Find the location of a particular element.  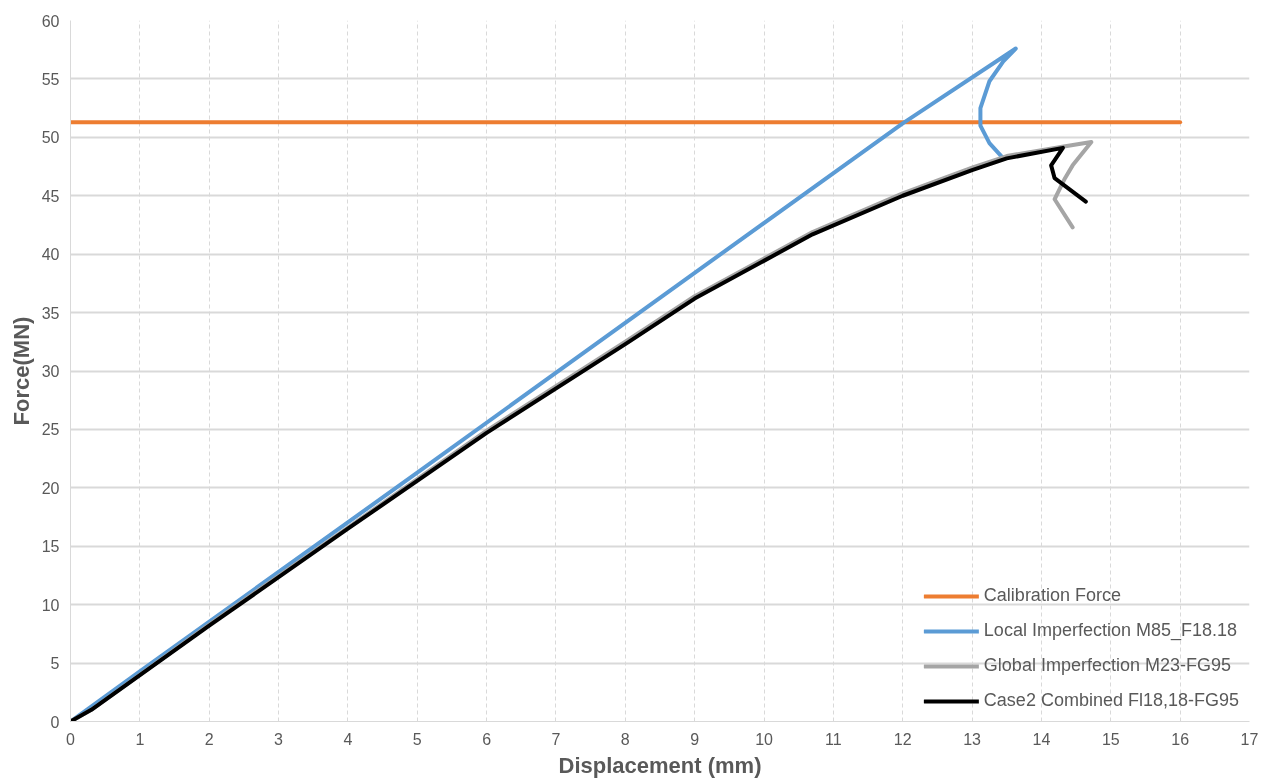

x-tick-label: 4 is located at coordinates (348, 739).